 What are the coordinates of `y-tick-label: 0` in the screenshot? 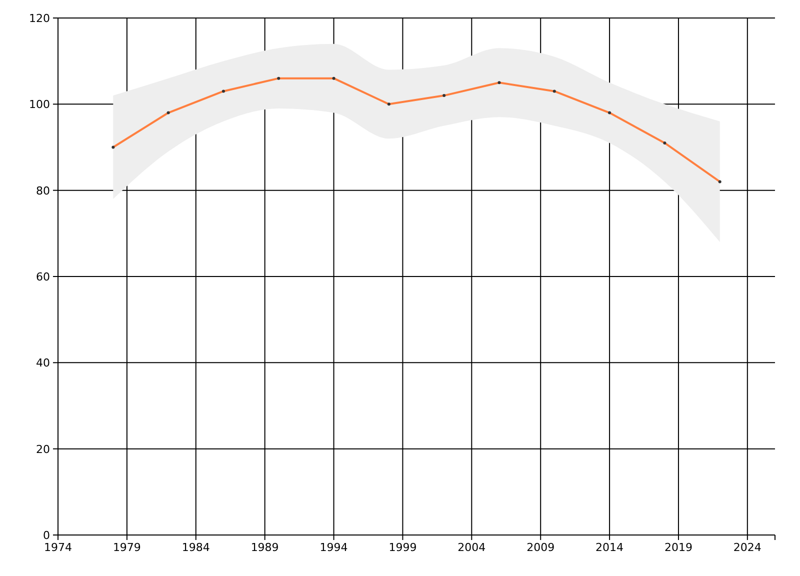 It's located at (46, 535).